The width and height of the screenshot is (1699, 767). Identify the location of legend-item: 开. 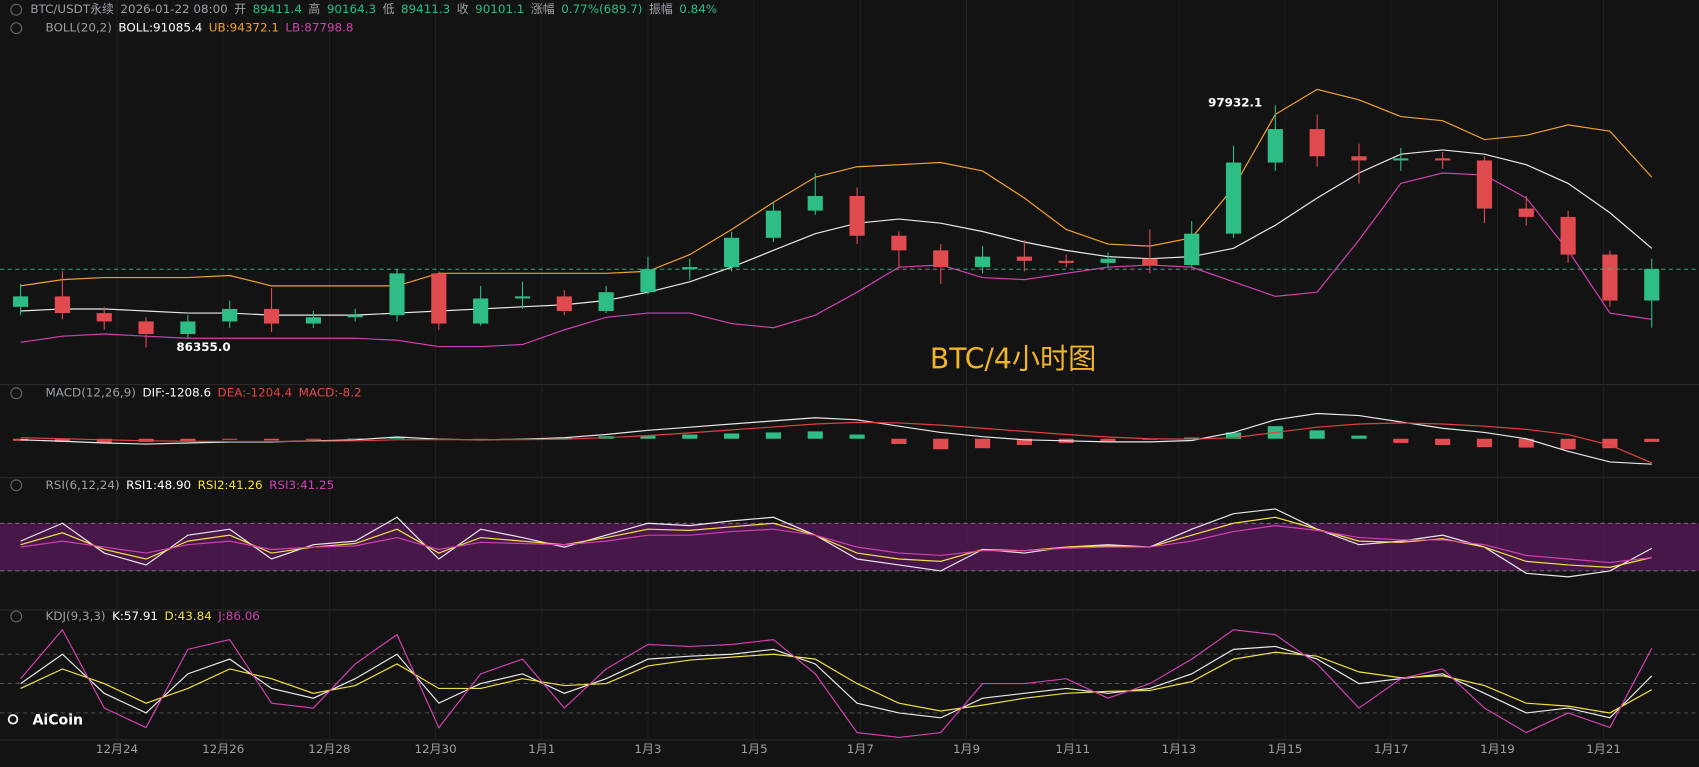
(240, 9).